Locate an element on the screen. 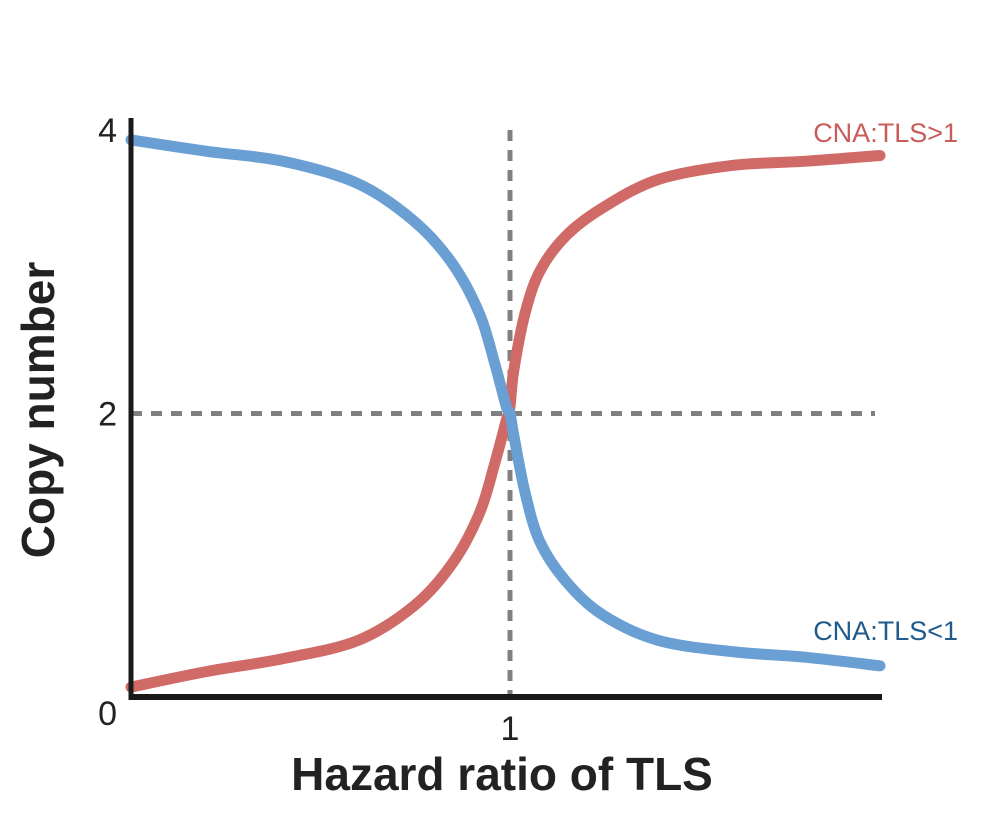  x-tick-label: 1 is located at coordinates (510, 729).